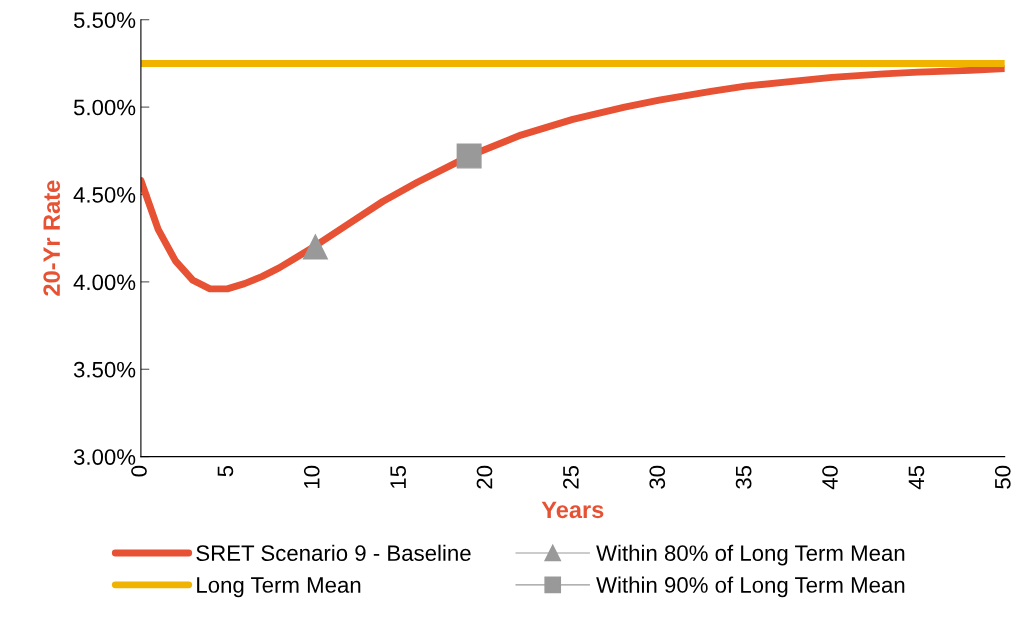  What do you see at coordinates (311, 476) in the screenshot?
I see `x-tick-label: 10` at bounding box center [311, 476].